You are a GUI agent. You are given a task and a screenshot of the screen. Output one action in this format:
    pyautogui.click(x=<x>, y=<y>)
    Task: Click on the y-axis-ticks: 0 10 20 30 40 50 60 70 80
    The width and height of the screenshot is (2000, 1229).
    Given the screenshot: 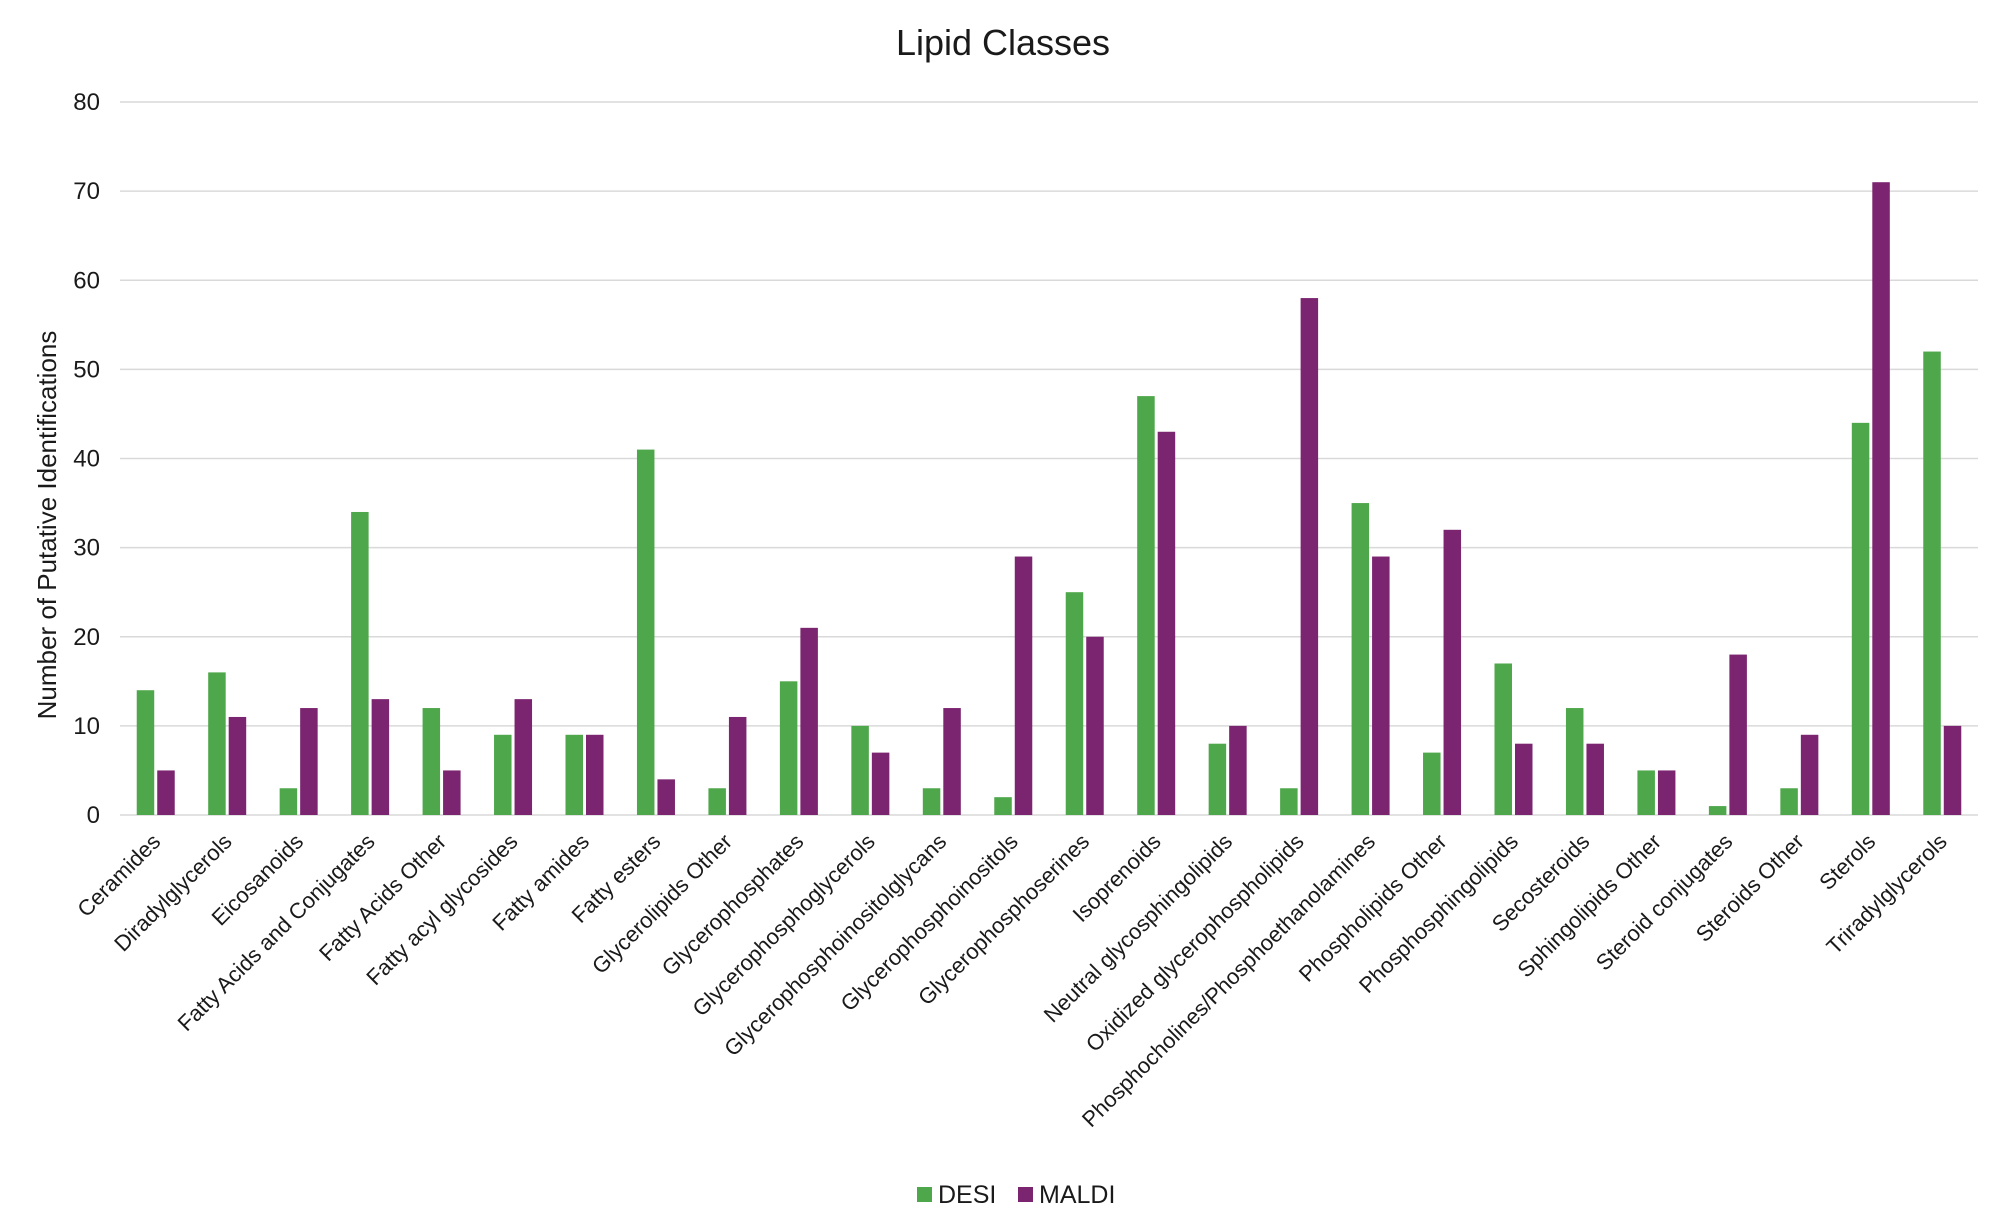 What is the action you would take?
    pyautogui.click(x=86, y=459)
    